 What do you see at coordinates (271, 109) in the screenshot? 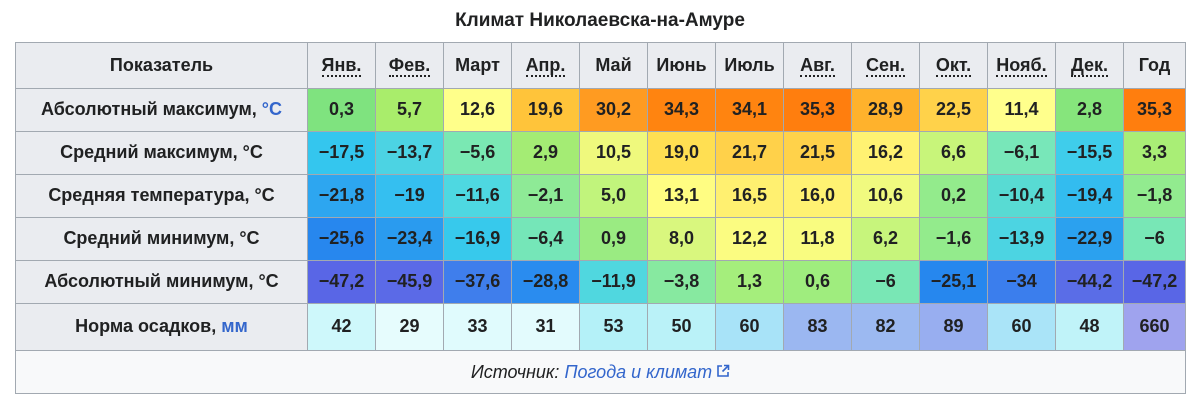
I see `unit-link: °C` at bounding box center [271, 109].